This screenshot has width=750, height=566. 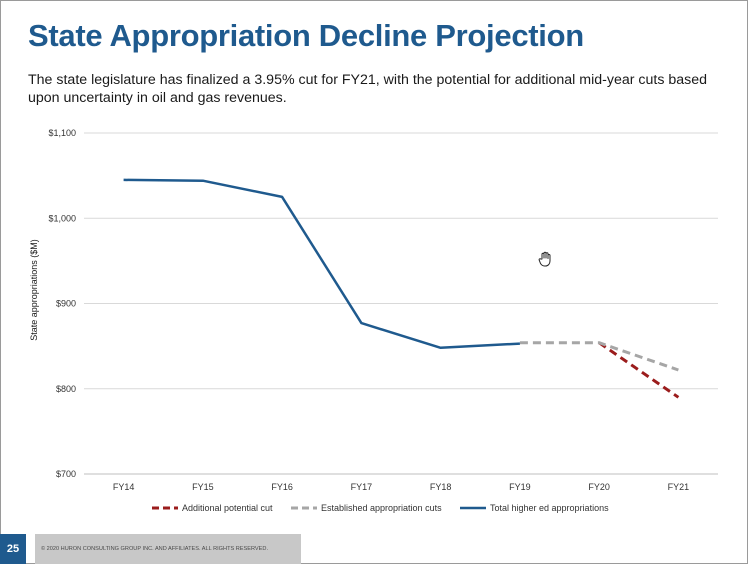 I want to click on y-tick-label: $900, so click(x=66, y=304).